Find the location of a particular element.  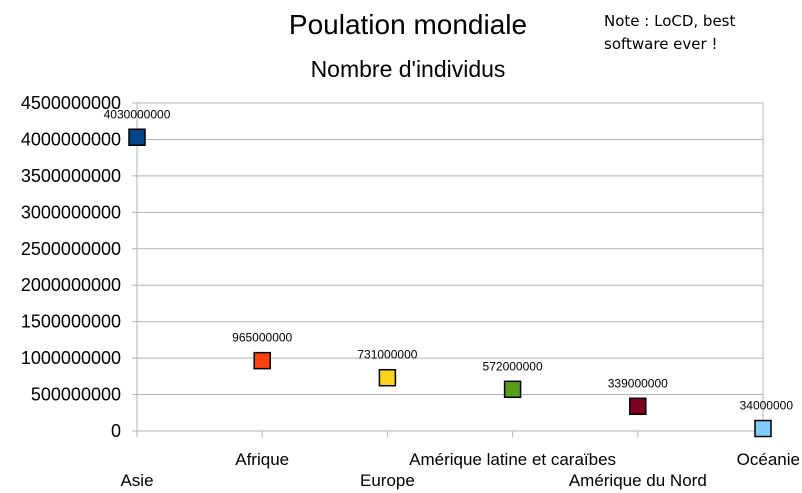

y-tick-label: 2000000000 is located at coordinates (71, 285).